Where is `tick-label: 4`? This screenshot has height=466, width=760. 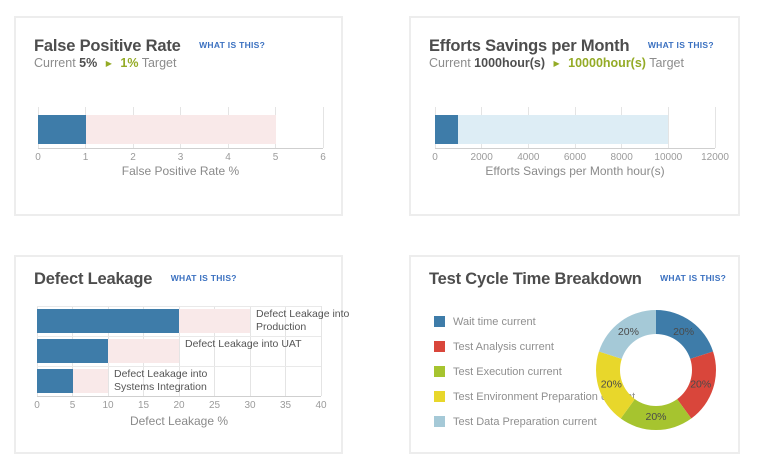
tick-label: 4 is located at coordinates (228, 157).